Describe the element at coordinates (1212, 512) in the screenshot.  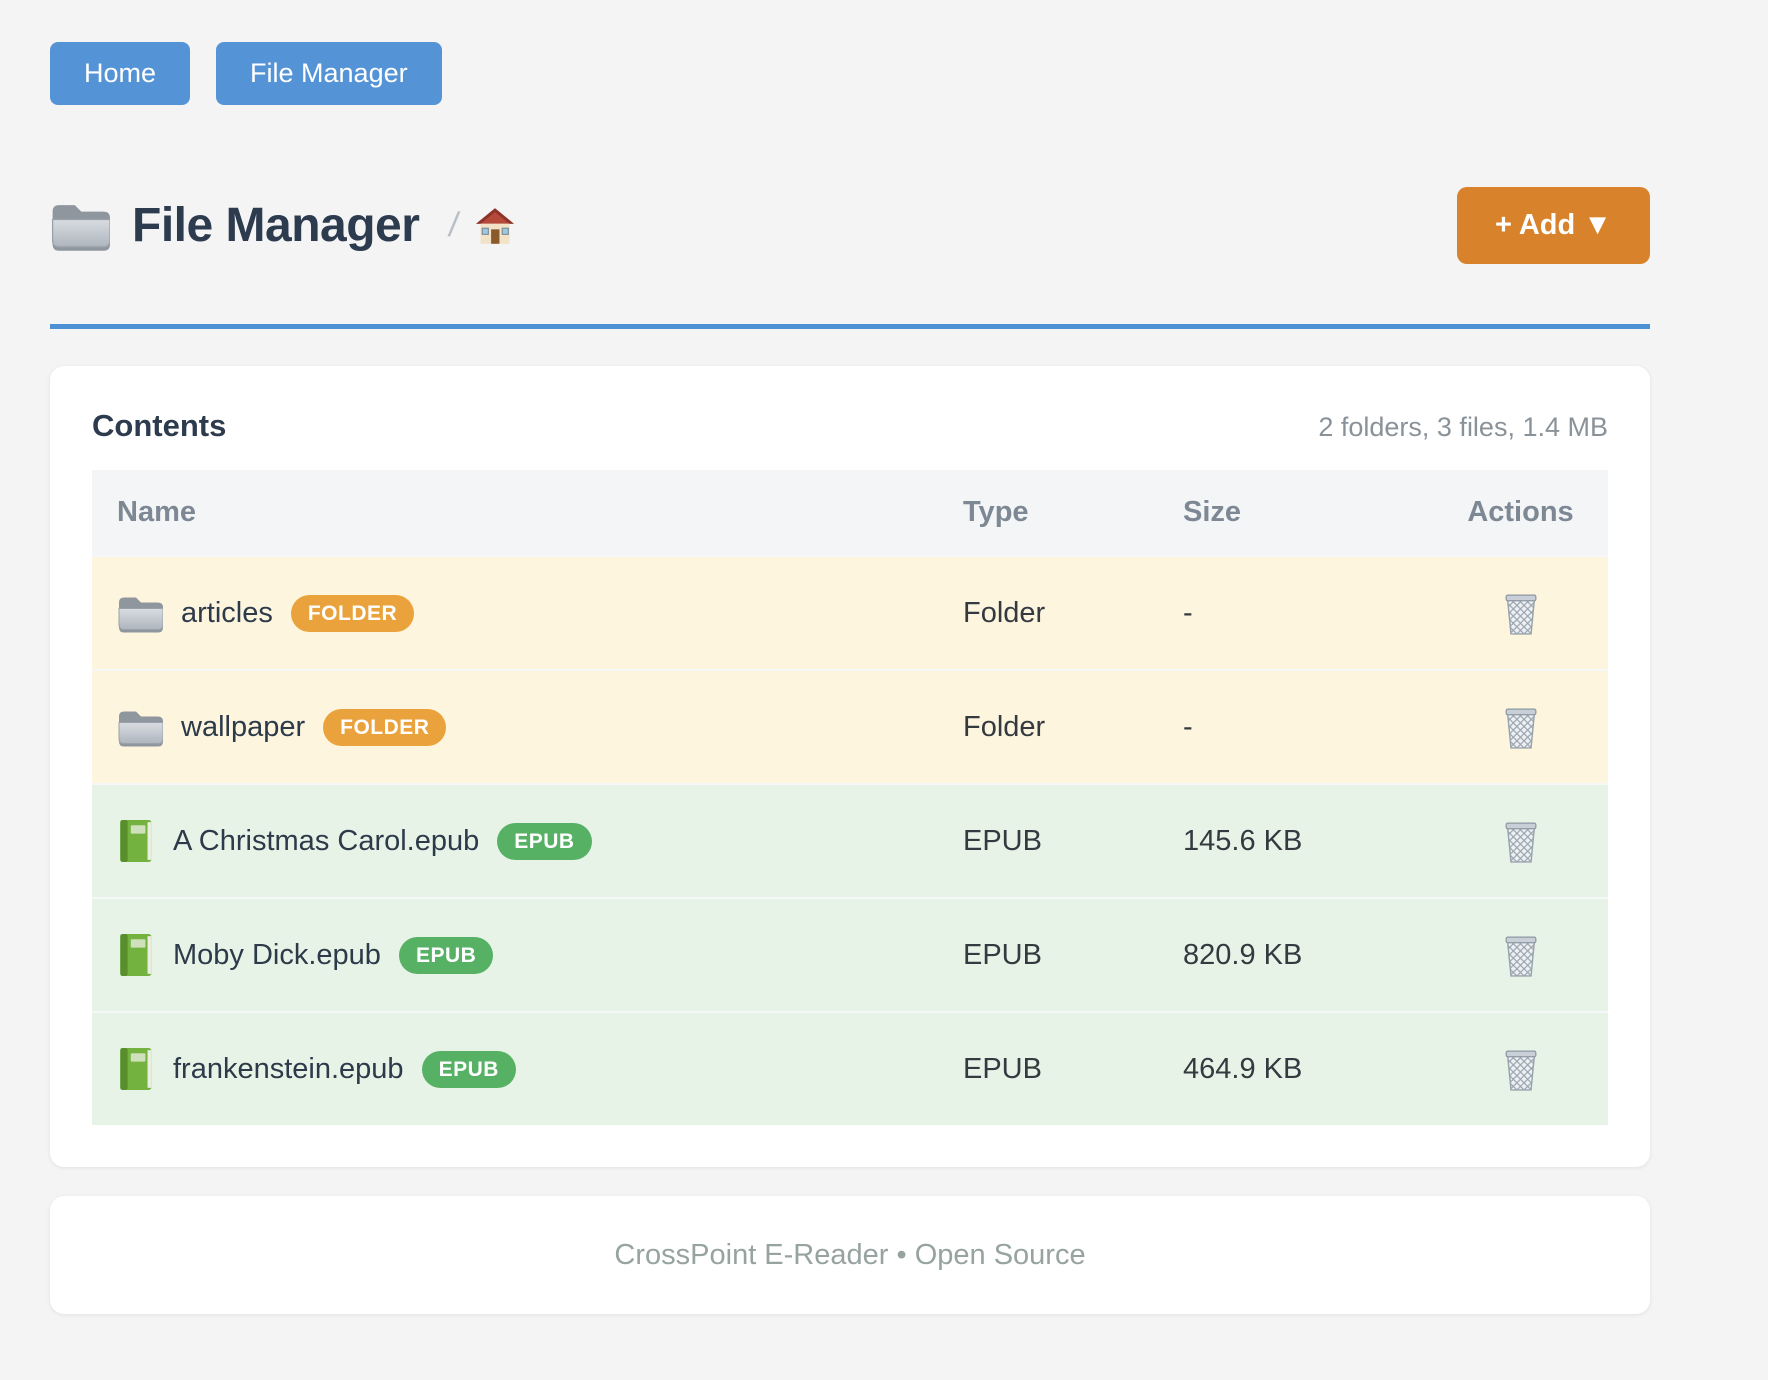
I see `column-header-size: Size` at that location.